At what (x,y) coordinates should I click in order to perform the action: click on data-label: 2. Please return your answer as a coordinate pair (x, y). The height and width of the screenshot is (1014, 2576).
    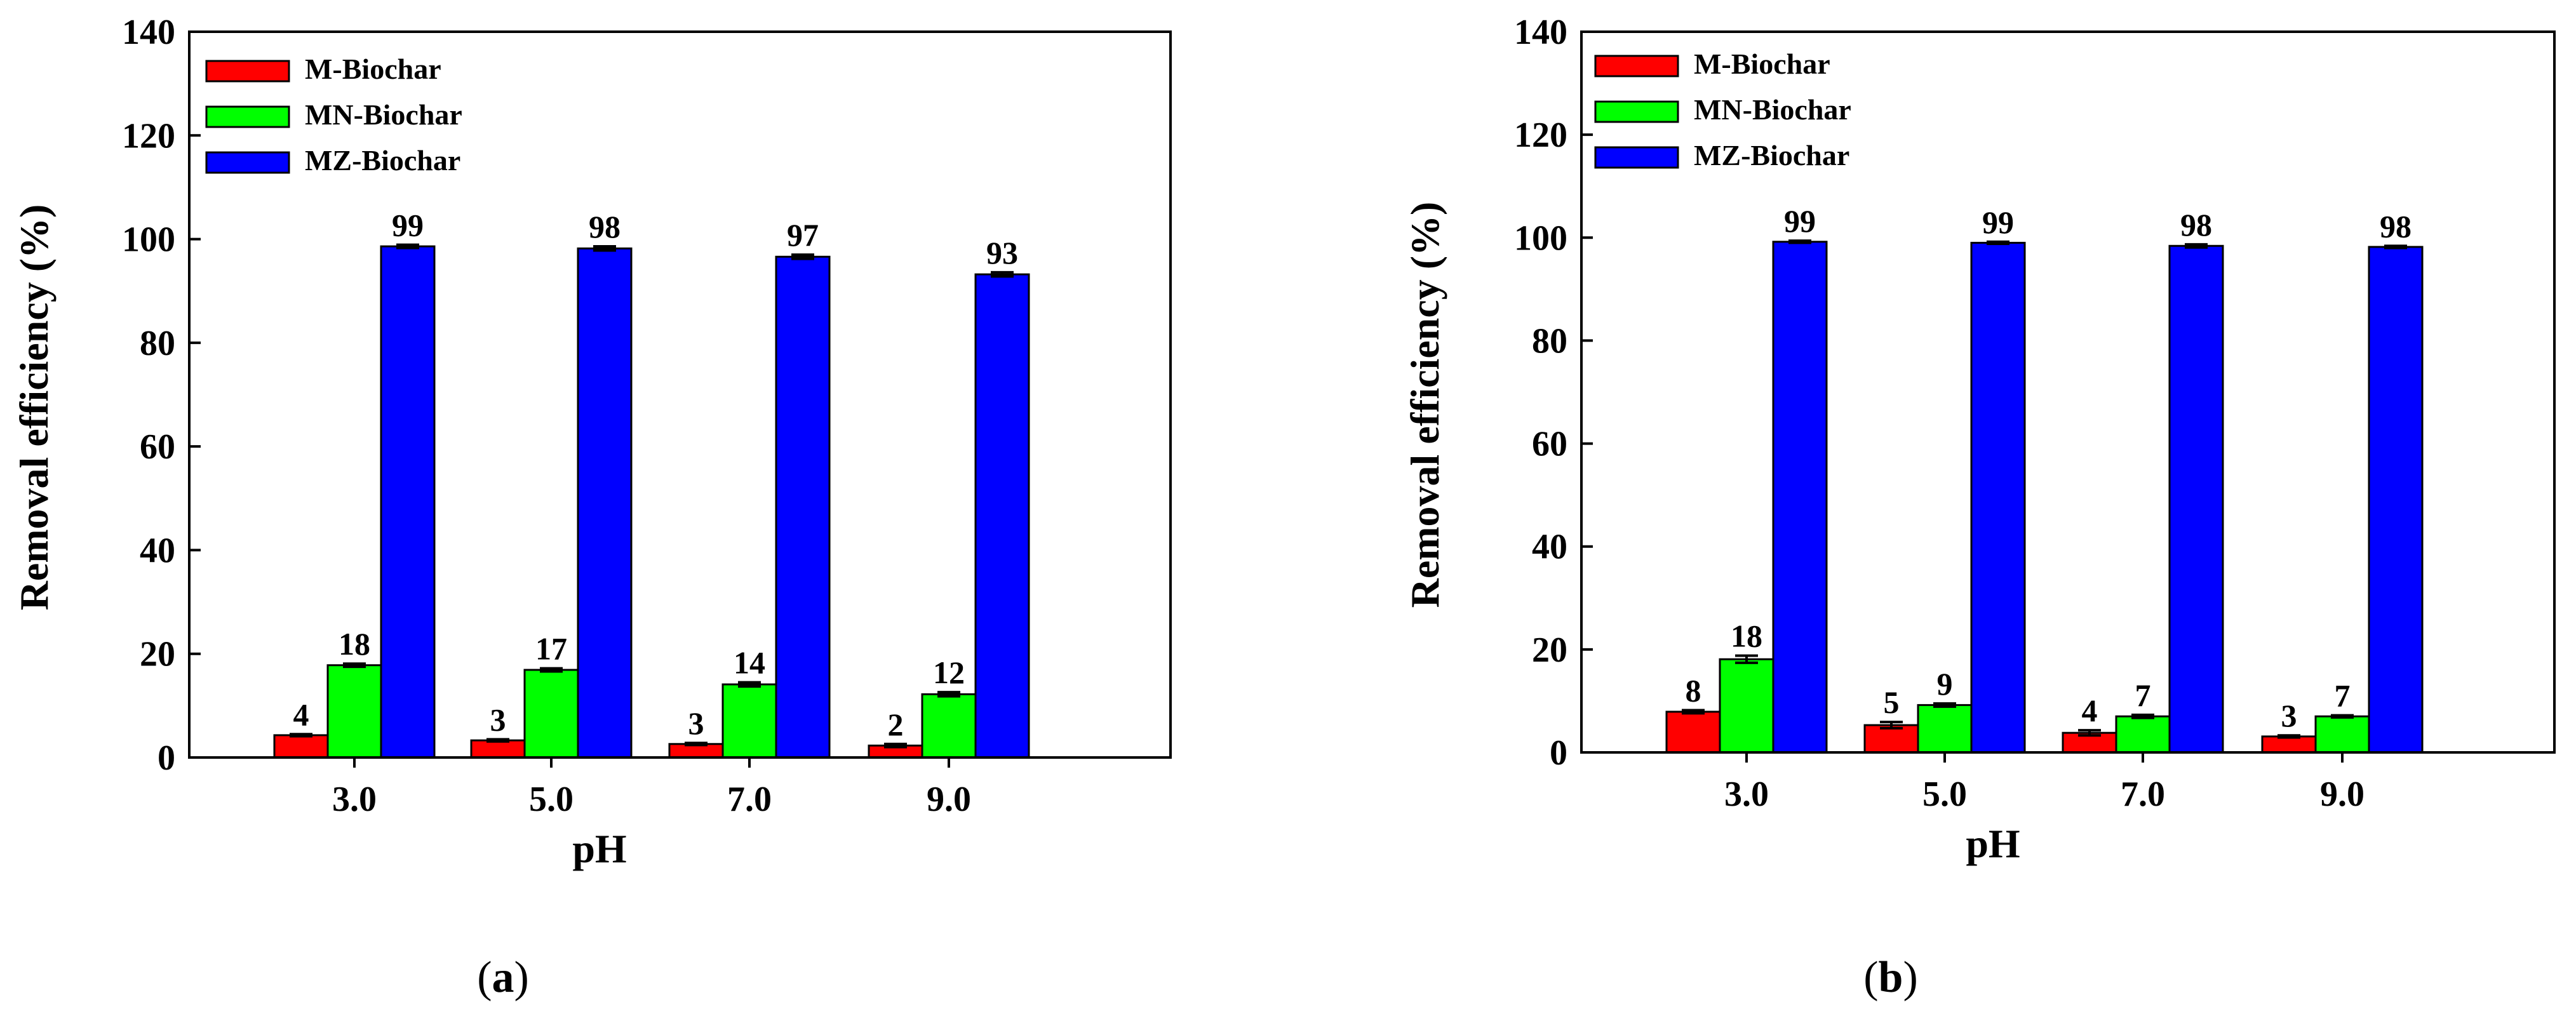
    Looking at the image, I should click on (896, 724).